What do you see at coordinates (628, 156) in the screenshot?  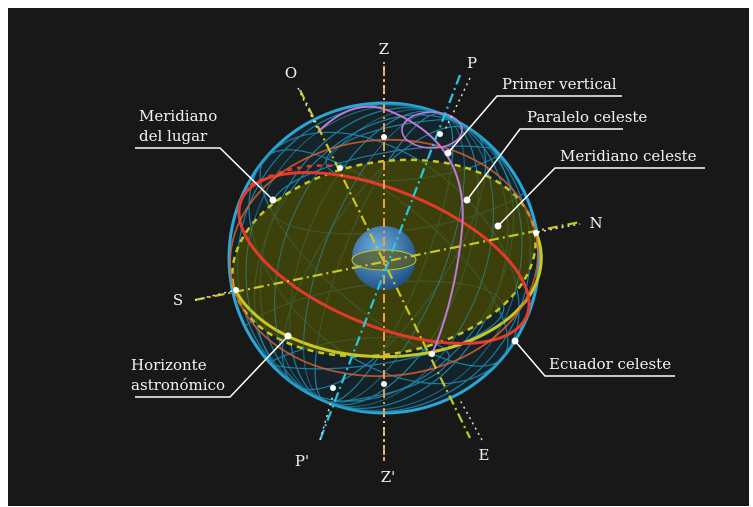 I see `label-meridiano-celeste: Meridiano celeste` at bounding box center [628, 156].